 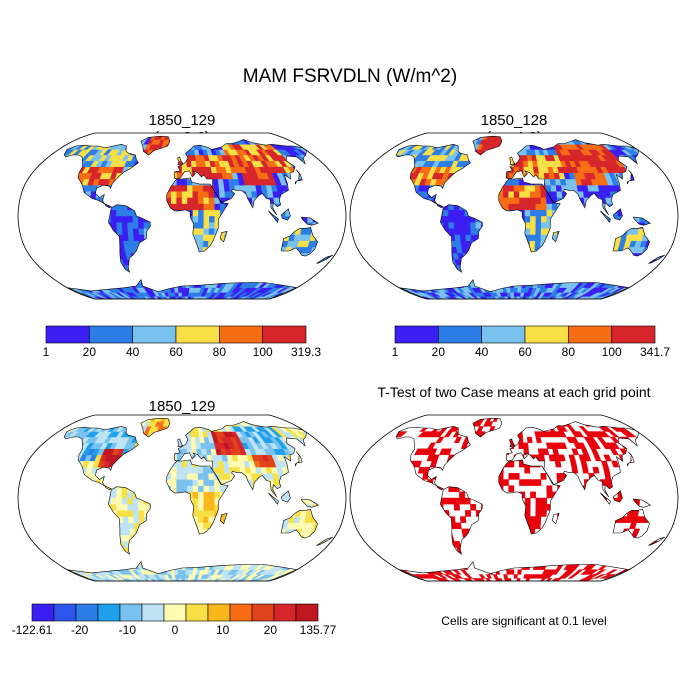 What do you see at coordinates (133, 352) in the screenshot?
I see `colorbar-label: 40` at bounding box center [133, 352].